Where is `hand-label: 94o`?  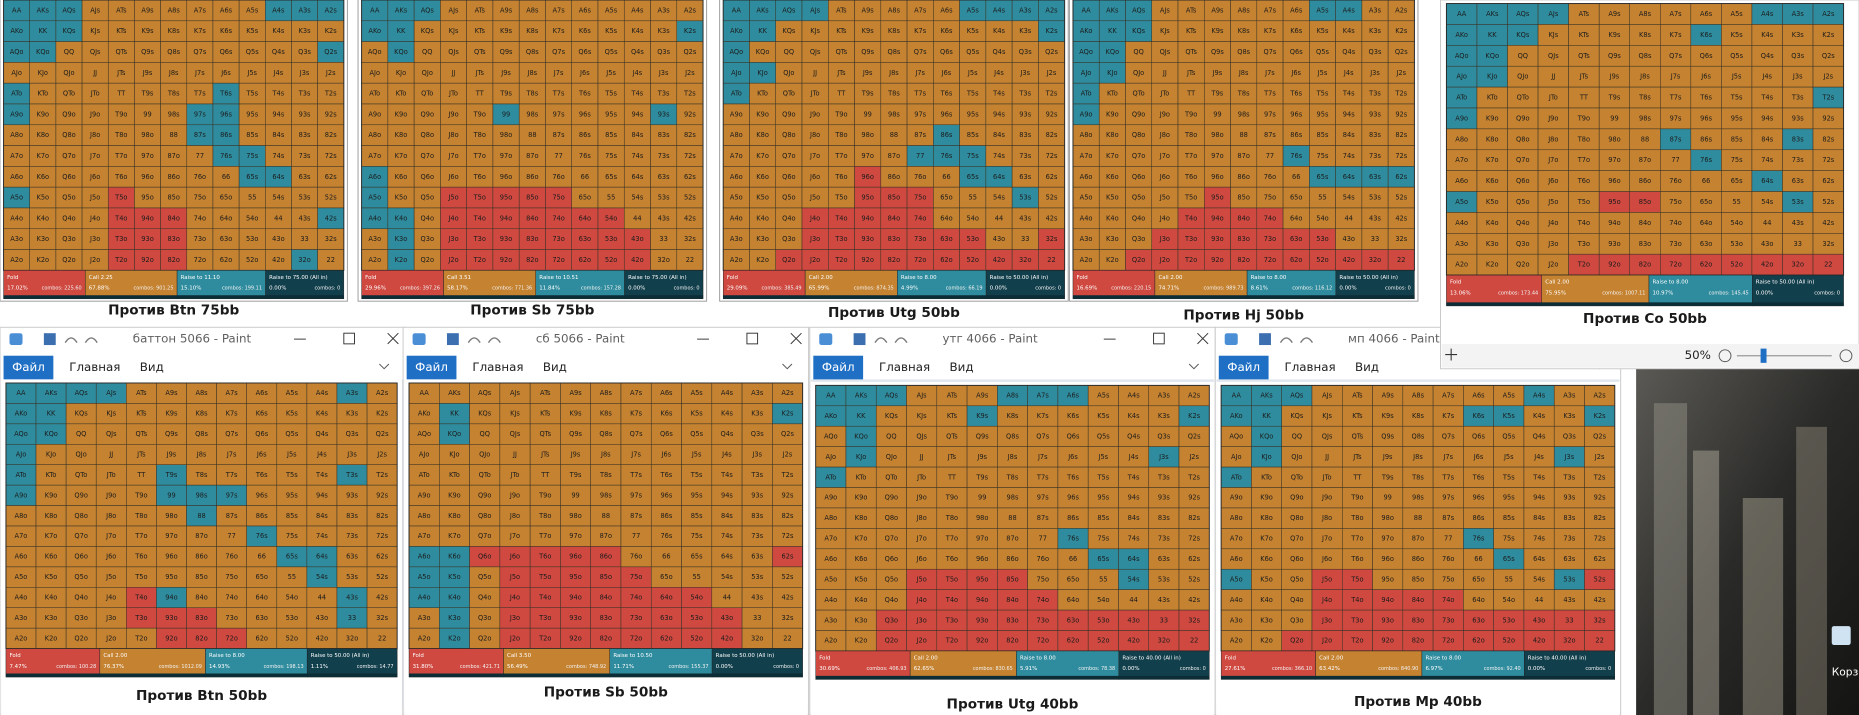
hand-label: 94o is located at coordinates (1614, 223).